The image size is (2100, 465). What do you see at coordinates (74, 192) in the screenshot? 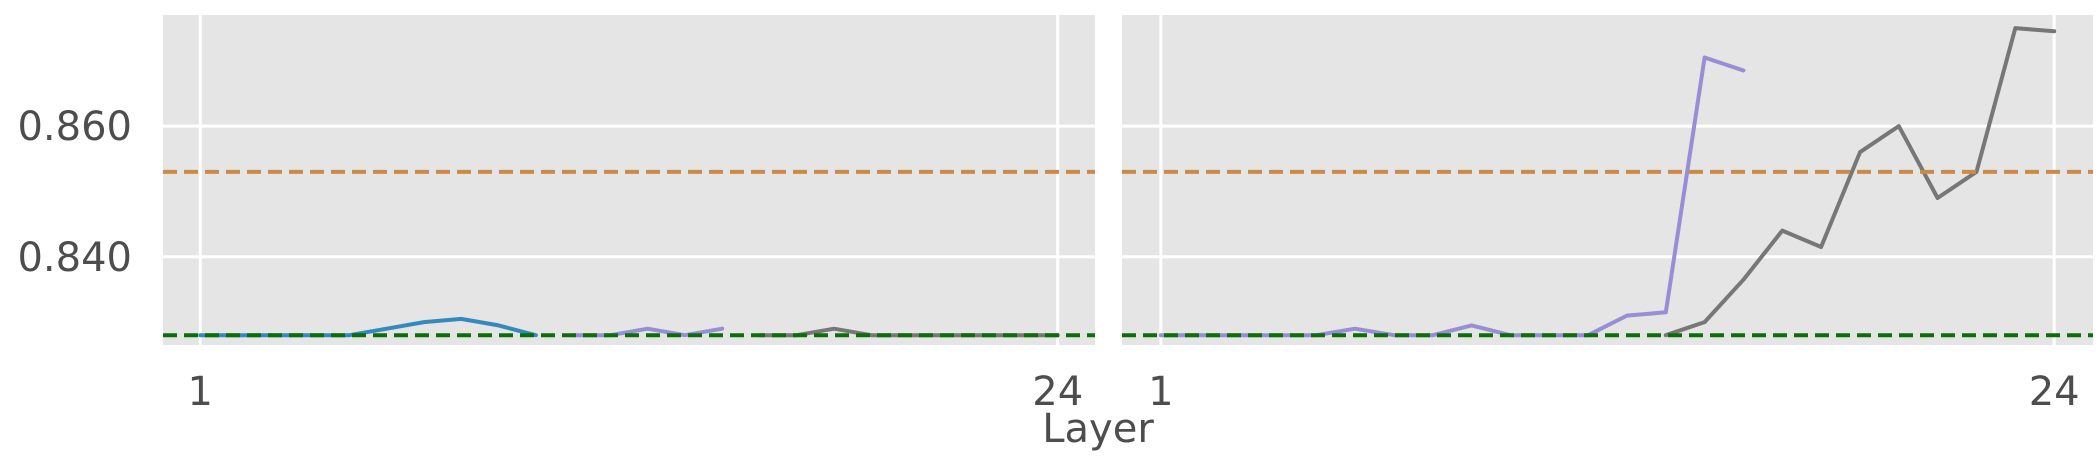
I see `y-tick-labels: 0.840 0.860` at bounding box center [74, 192].